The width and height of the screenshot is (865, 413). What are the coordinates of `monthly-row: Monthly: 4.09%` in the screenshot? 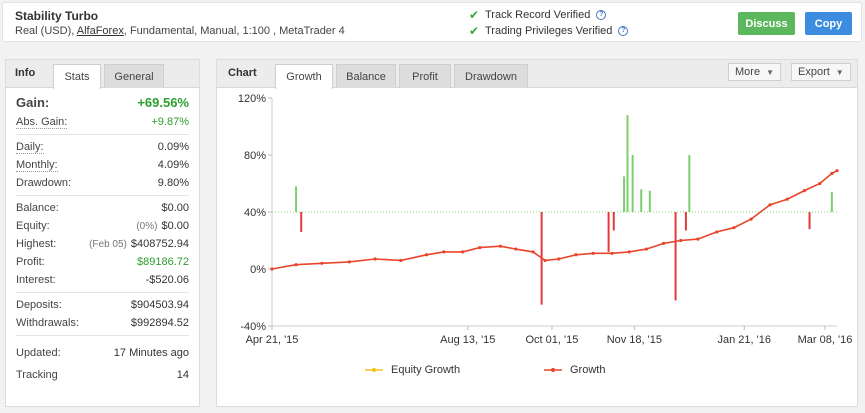 It's located at (102, 165).